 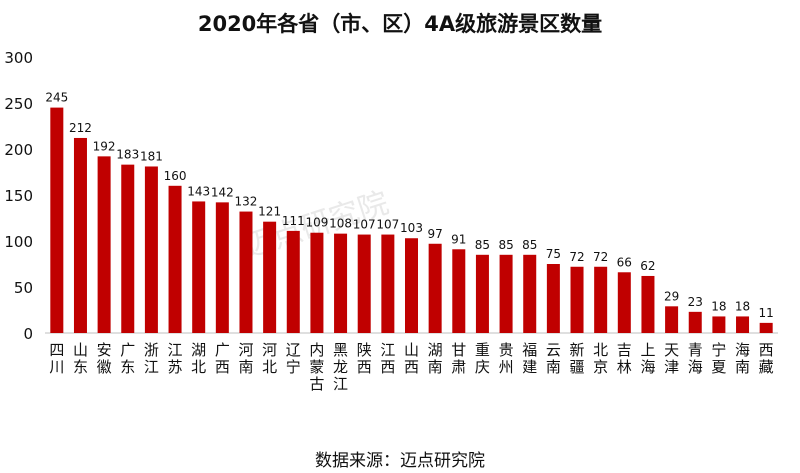 I want to click on data-label: 108, so click(x=340, y=224).